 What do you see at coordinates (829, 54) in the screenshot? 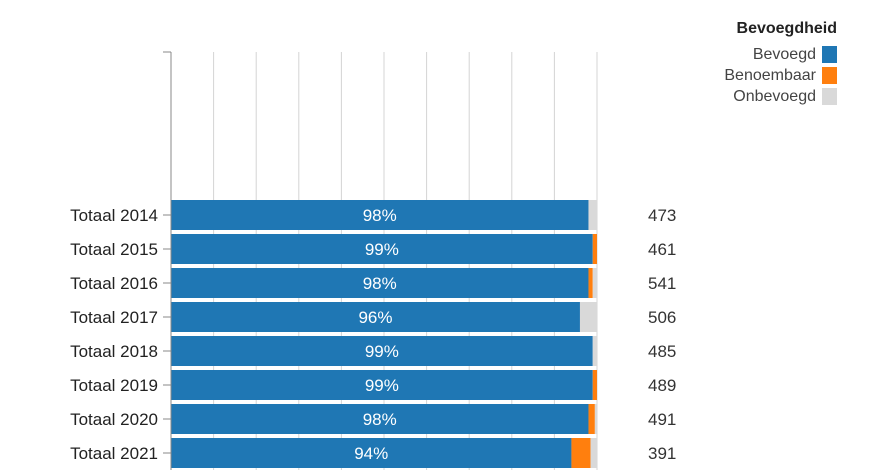
I see `legend-swatch-bevoegd` at bounding box center [829, 54].